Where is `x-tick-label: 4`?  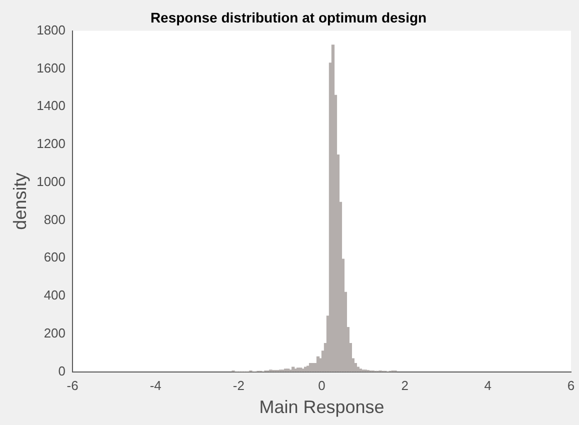 x-tick-label: 4 is located at coordinates (488, 386).